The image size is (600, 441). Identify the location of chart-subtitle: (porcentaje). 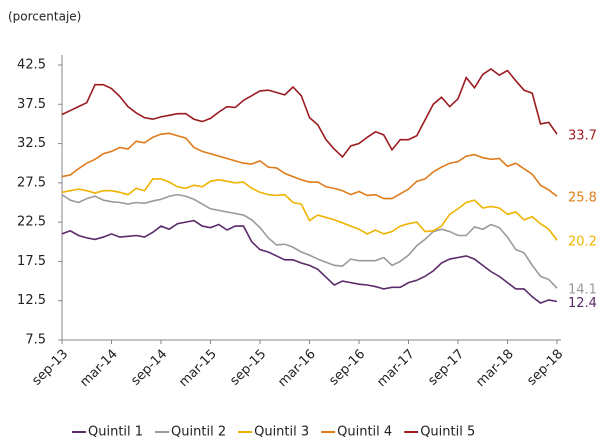
(44, 17).